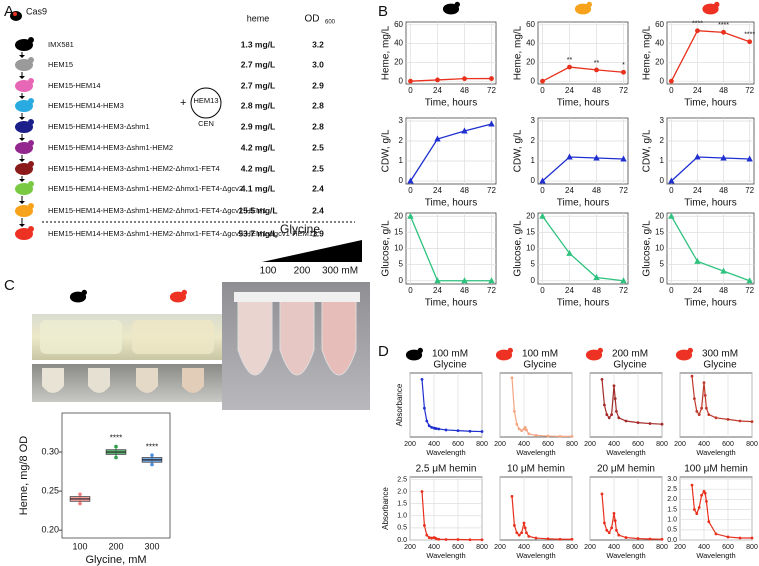 The height and width of the screenshot is (566, 759). What do you see at coordinates (533, 140) in the screenshot?
I see `y-tick-label: 2` at bounding box center [533, 140].